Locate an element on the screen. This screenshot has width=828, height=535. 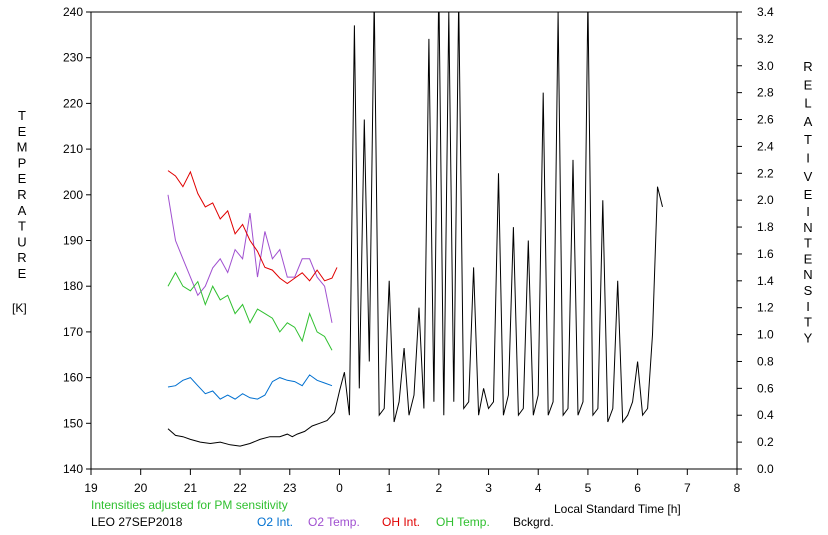
right-tick-label: 1.8 is located at coordinates (765, 227).